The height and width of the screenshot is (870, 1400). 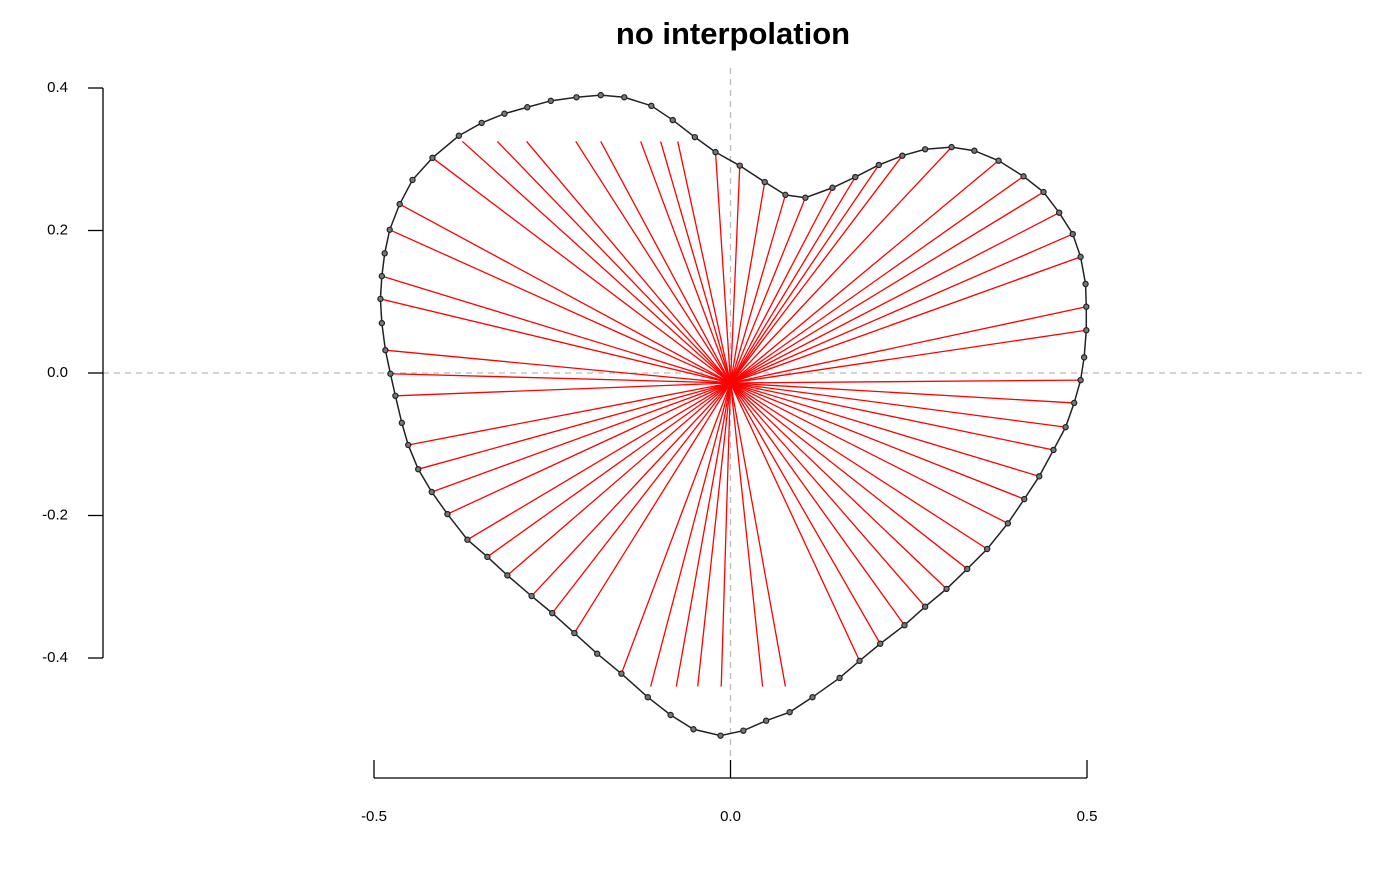 What do you see at coordinates (733, 33) in the screenshot?
I see `chart-title: no interpolation` at bounding box center [733, 33].